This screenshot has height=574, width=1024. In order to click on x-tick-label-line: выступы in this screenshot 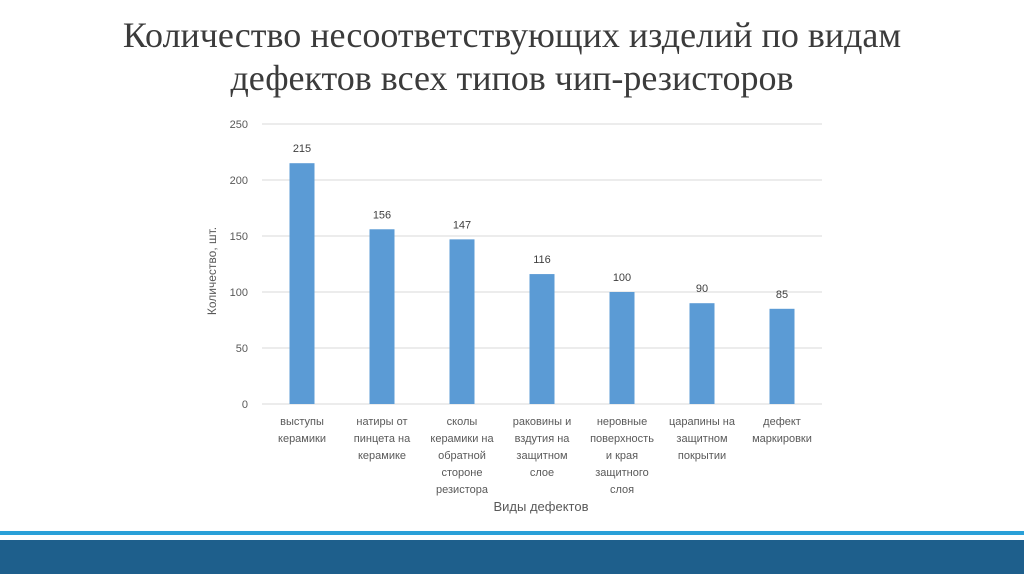, I will do `click(302, 422)`.